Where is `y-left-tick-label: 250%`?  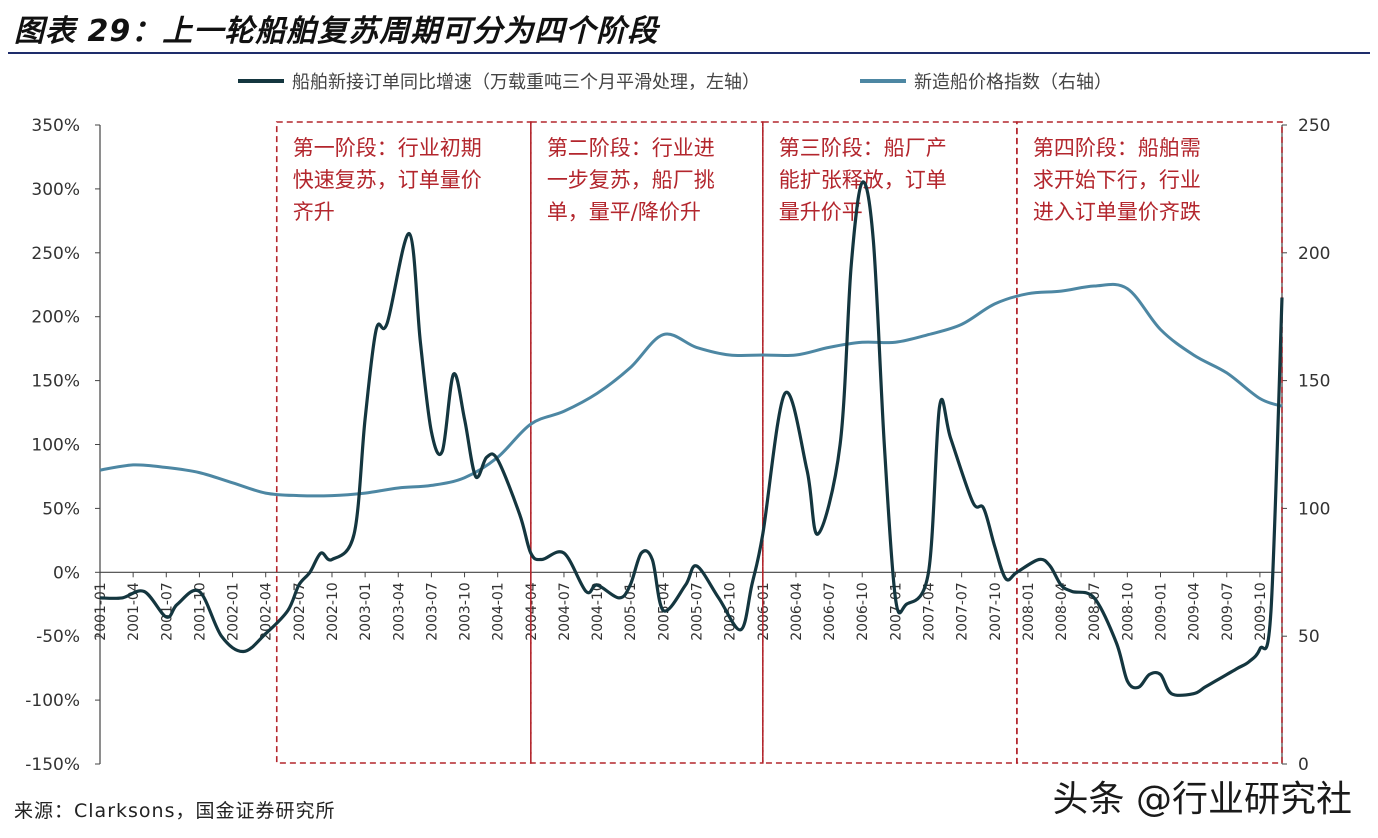
y-left-tick-label: 250% is located at coordinates (55, 254).